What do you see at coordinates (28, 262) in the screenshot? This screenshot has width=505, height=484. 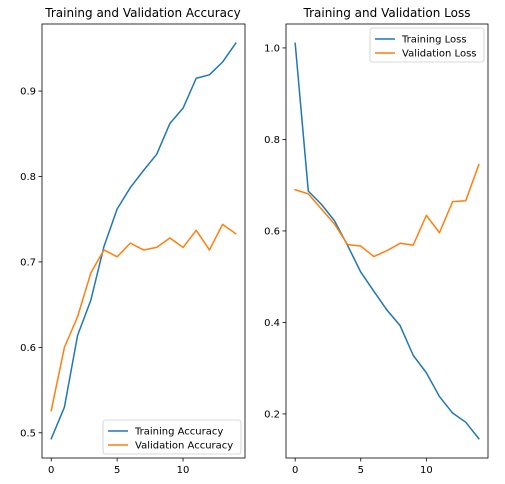 I see `accuracy-chart-y-tick-label: 0.7` at bounding box center [28, 262].